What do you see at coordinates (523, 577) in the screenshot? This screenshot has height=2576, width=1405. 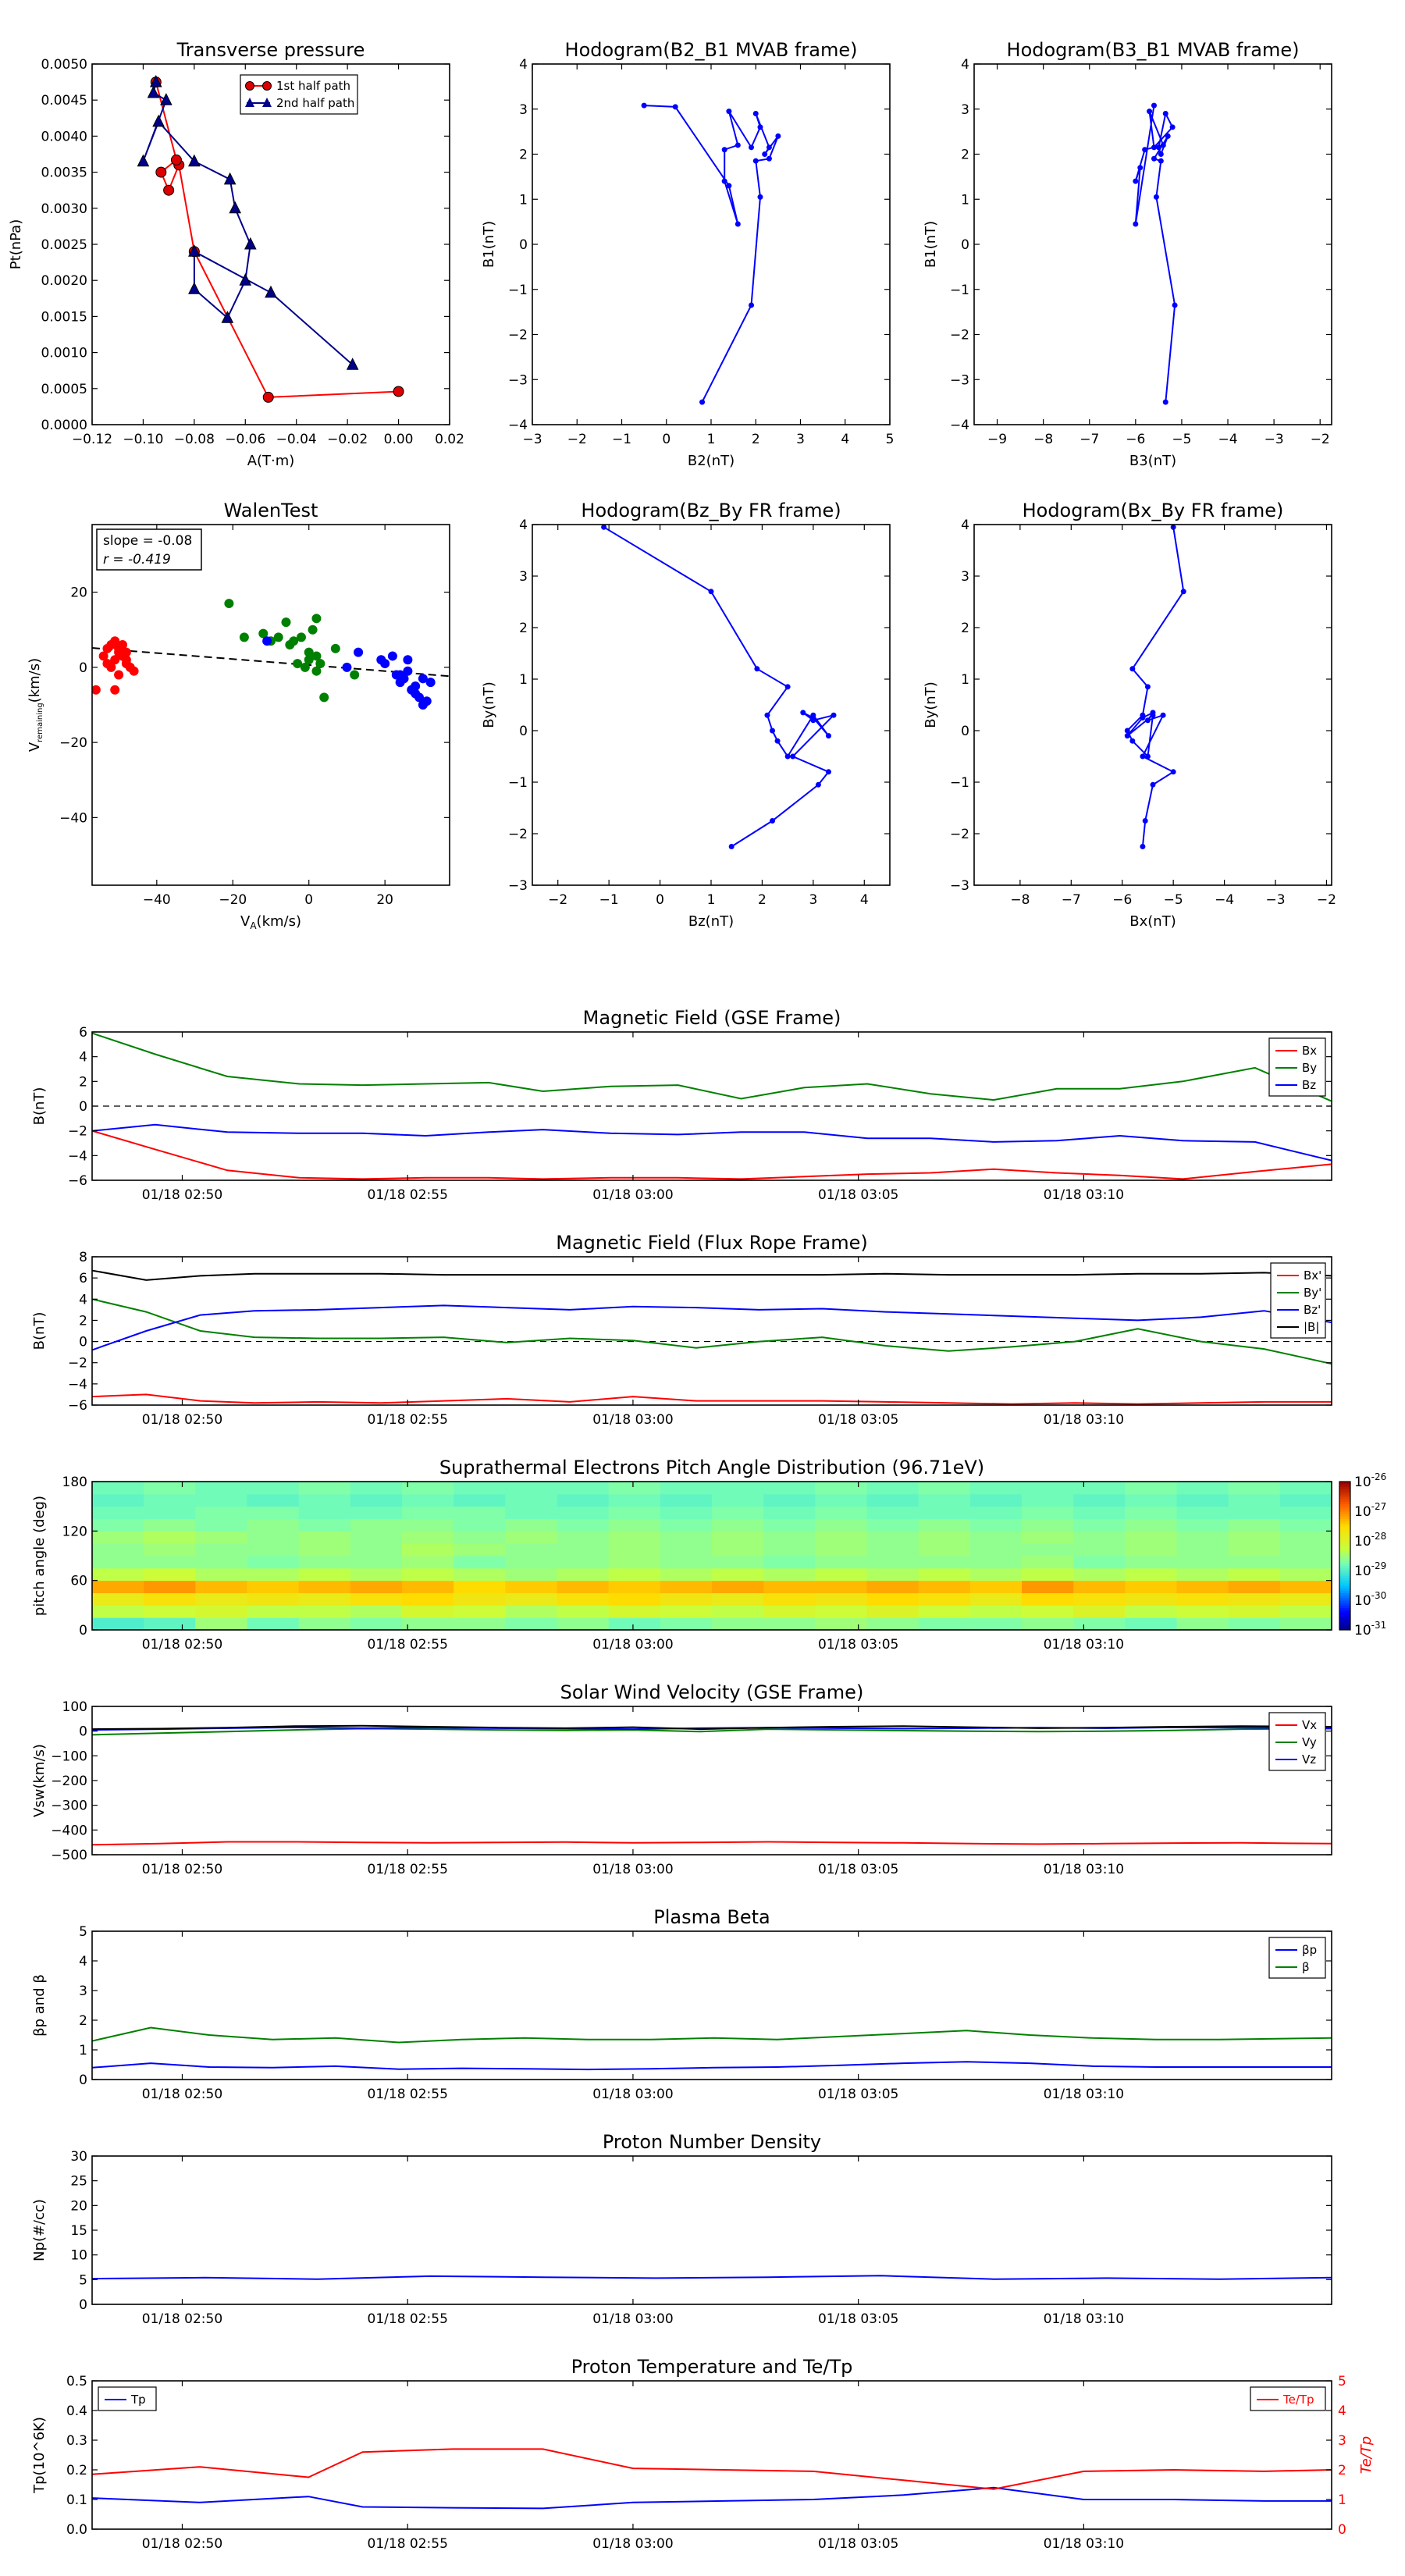 I see `hodogram-bz-by-ytick-label: 3` at bounding box center [523, 577].